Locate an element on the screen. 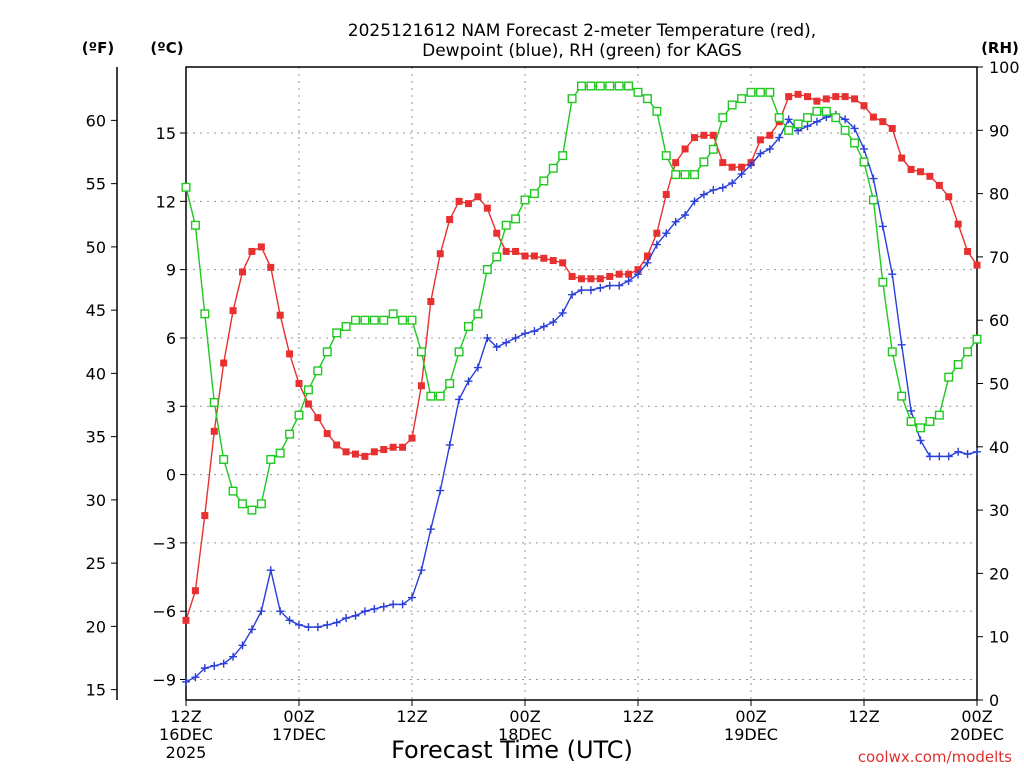  time-tick-label: 17DEC is located at coordinates (299, 734).